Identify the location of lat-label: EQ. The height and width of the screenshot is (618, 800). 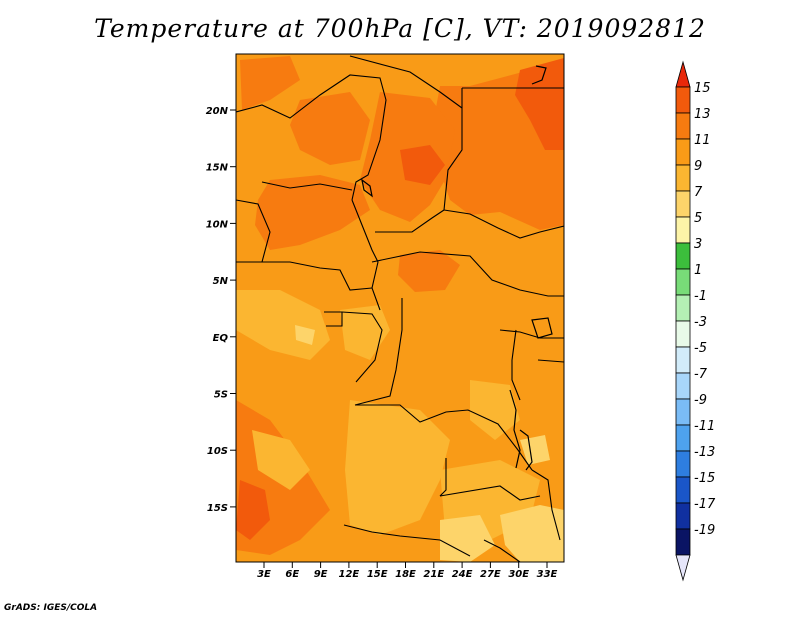
(221, 338).